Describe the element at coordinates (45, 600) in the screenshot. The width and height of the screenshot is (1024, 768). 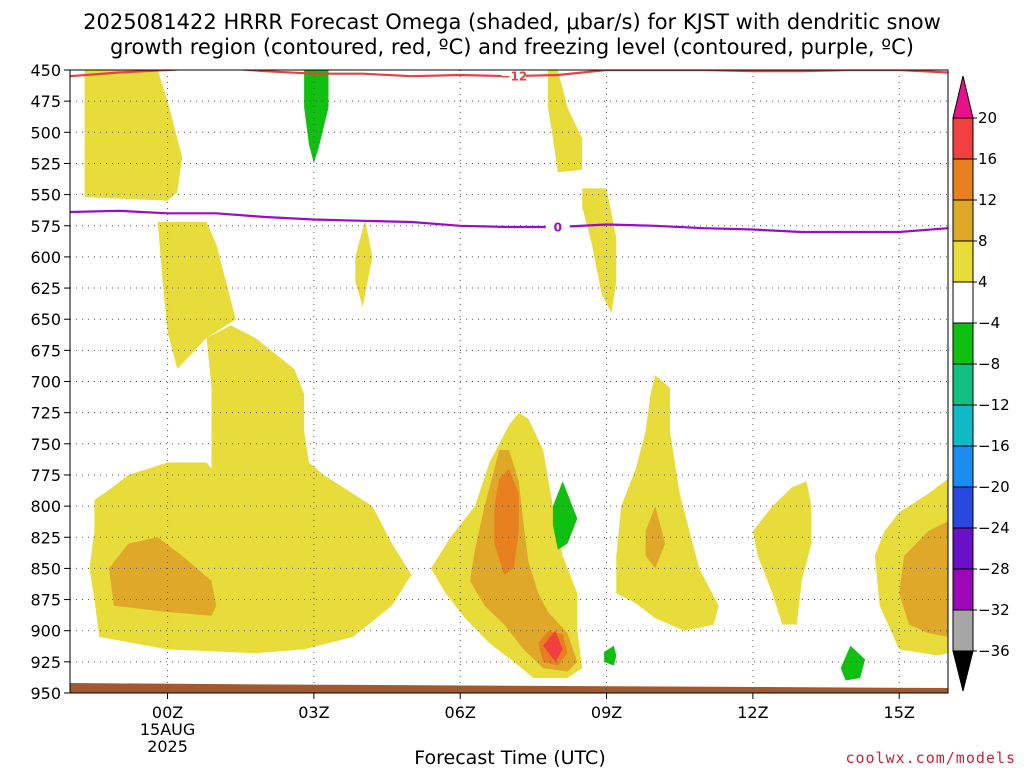
I see `y-tick-label-17: 875` at that location.